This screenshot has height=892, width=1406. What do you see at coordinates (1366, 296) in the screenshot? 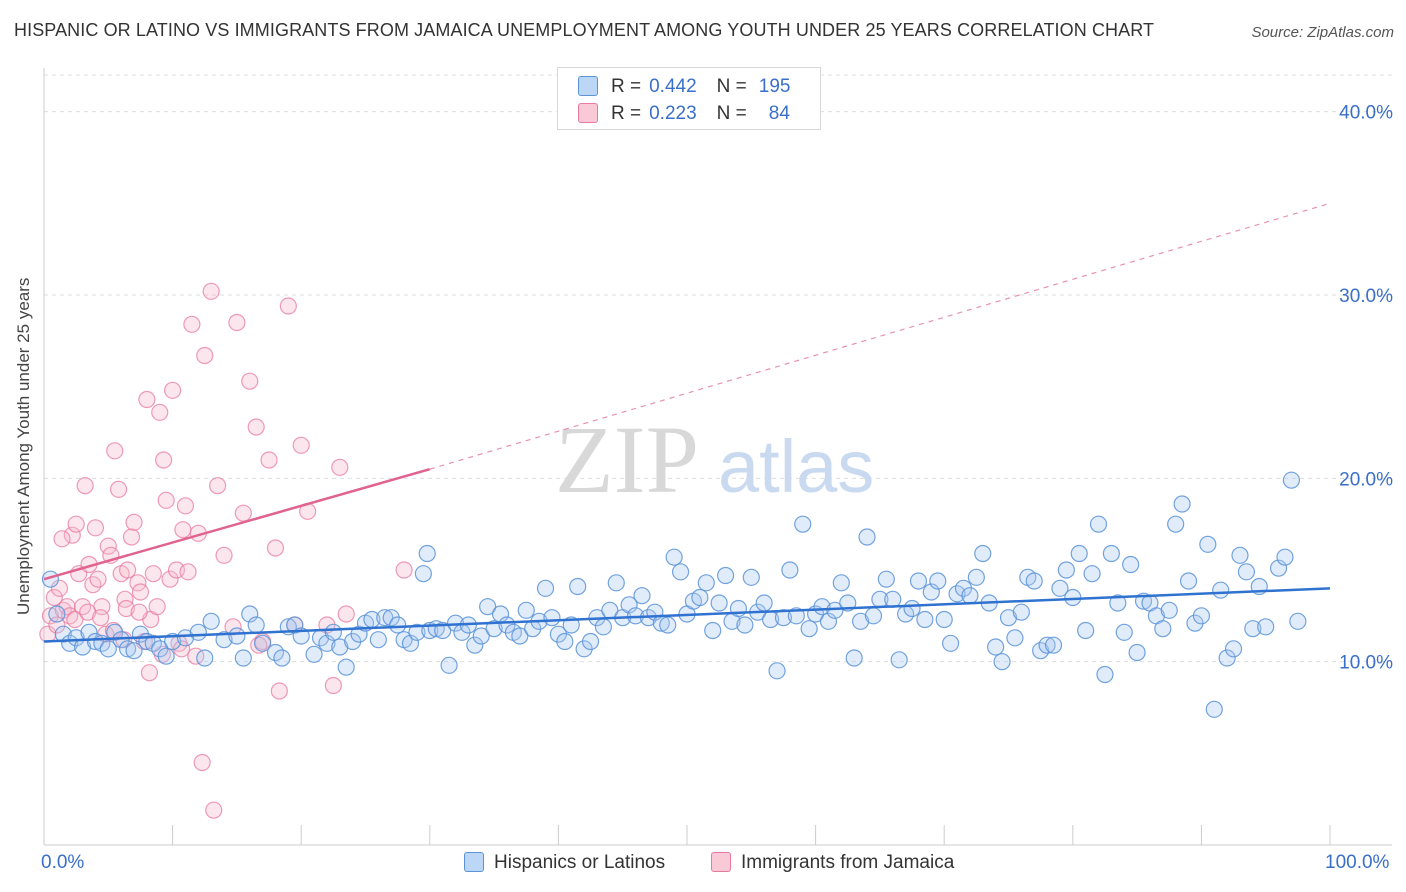
I see `y-tick-label: 30.0%` at bounding box center [1366, 296].